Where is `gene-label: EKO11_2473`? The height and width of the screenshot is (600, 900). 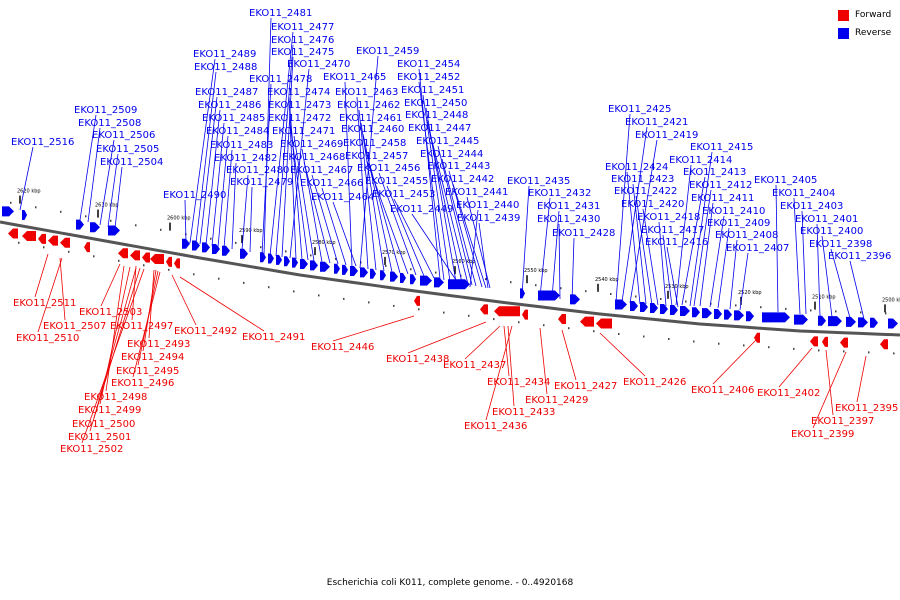 gene-label: EKO11_2473 is located at coordinates (299, 105).